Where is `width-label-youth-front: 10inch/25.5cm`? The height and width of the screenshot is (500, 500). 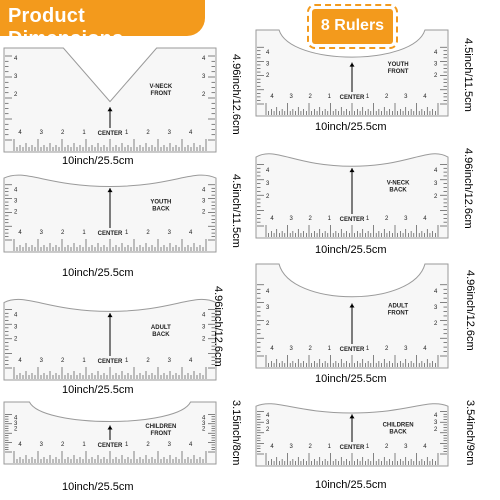 width-label-youth-front: 10inch/25.5cm is located at coordinates (351, 127).